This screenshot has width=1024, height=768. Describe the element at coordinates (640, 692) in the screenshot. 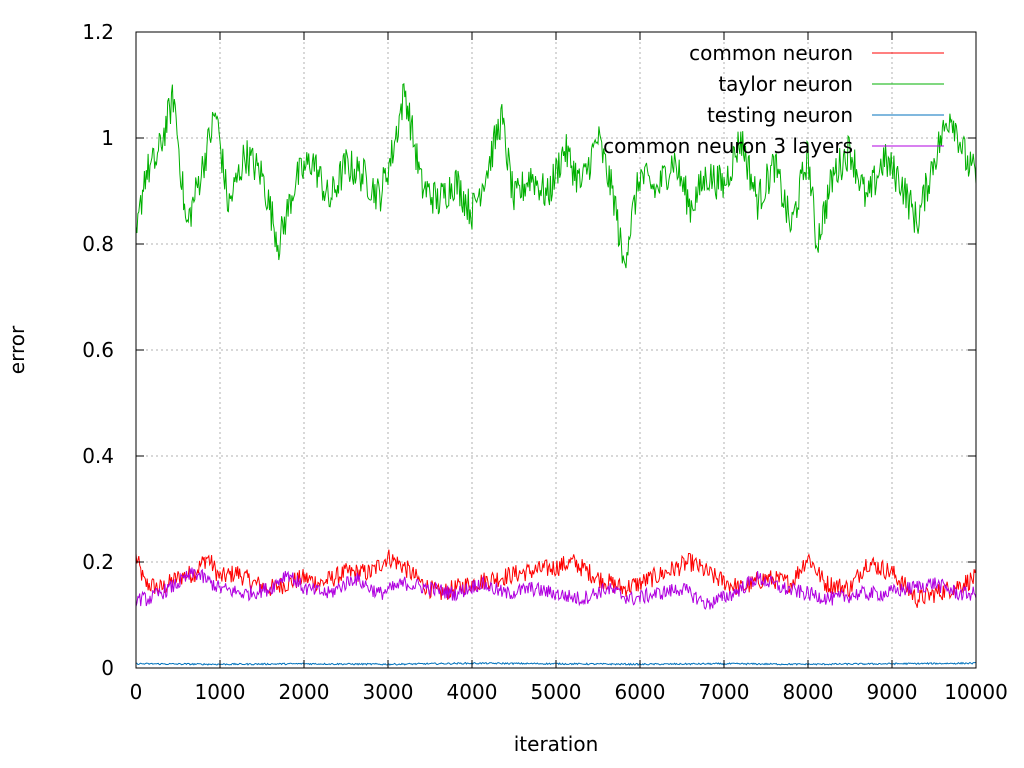

I see `x-tick-label: 6000` at that location.